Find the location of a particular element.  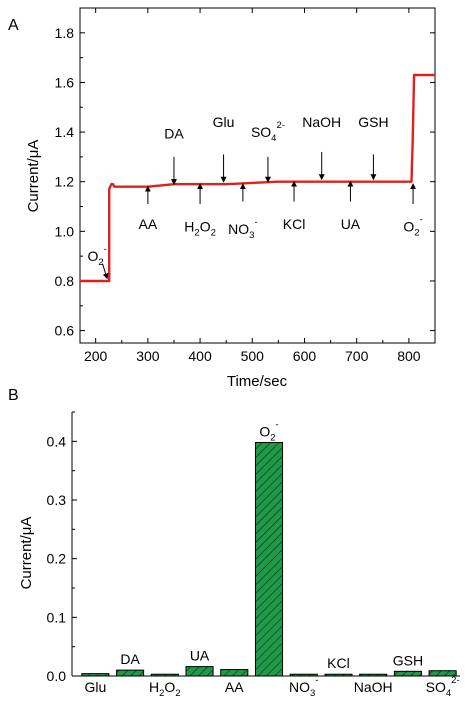

x-tick-label: 500 is located at coordinates (253, 356).